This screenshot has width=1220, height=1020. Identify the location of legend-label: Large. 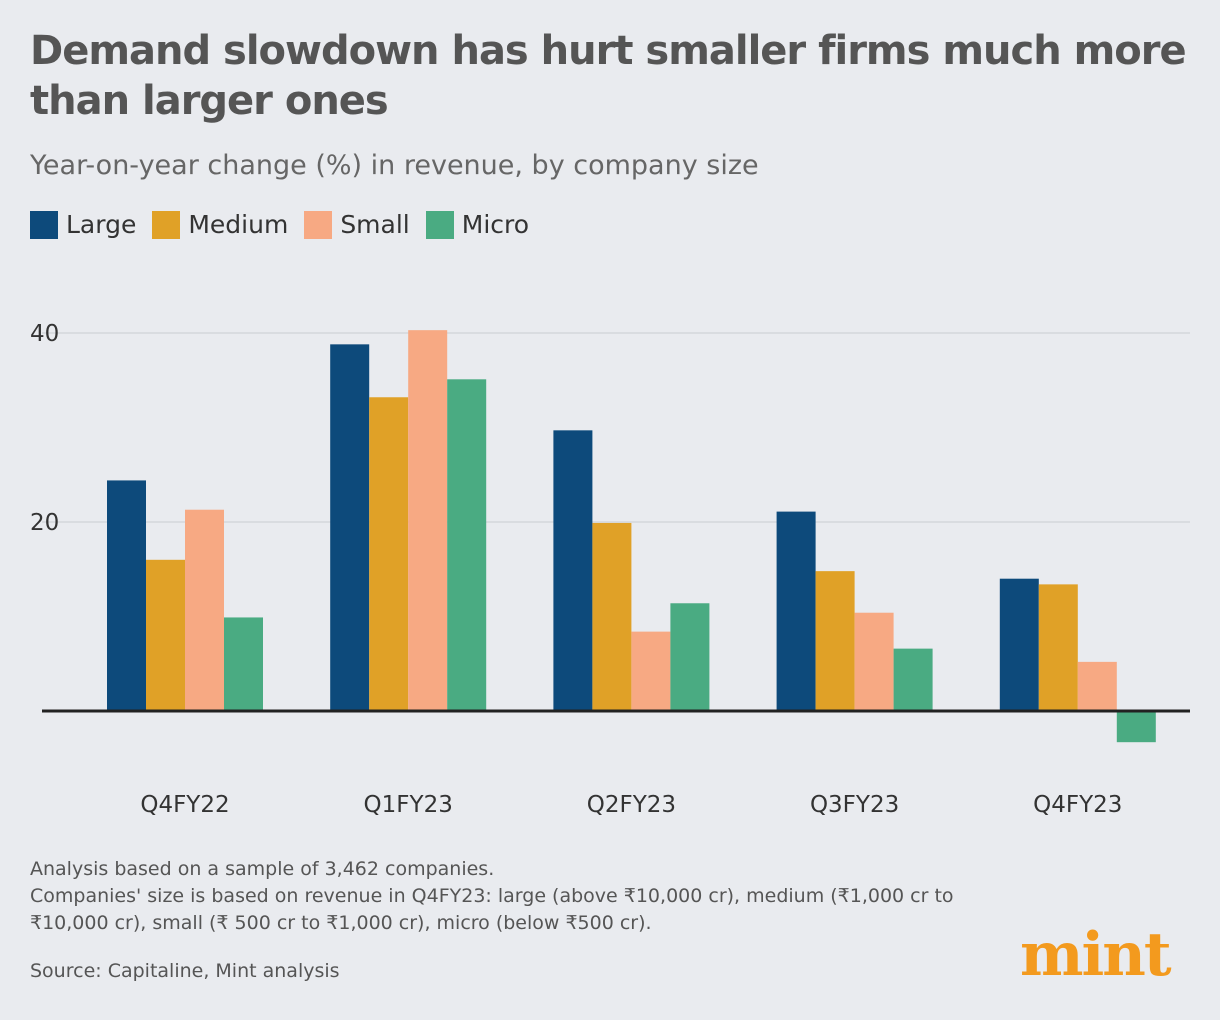
(101, 224).